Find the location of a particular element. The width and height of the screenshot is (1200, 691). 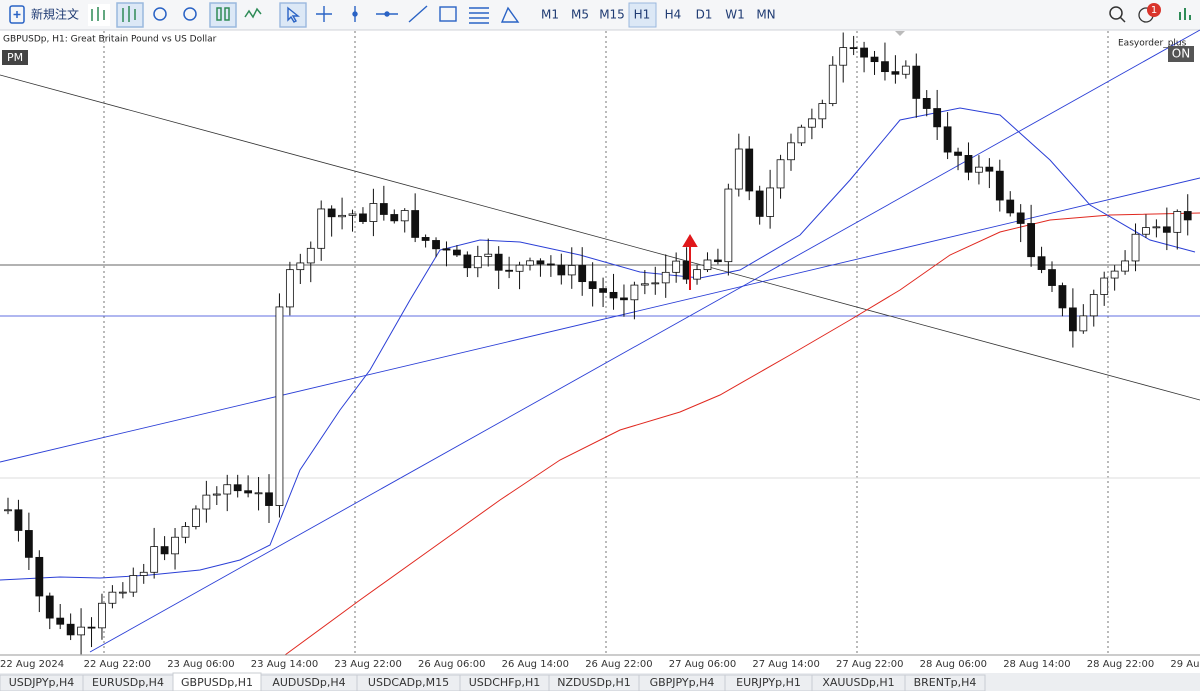

crosshair-tool is located at coordinates (324, 14).